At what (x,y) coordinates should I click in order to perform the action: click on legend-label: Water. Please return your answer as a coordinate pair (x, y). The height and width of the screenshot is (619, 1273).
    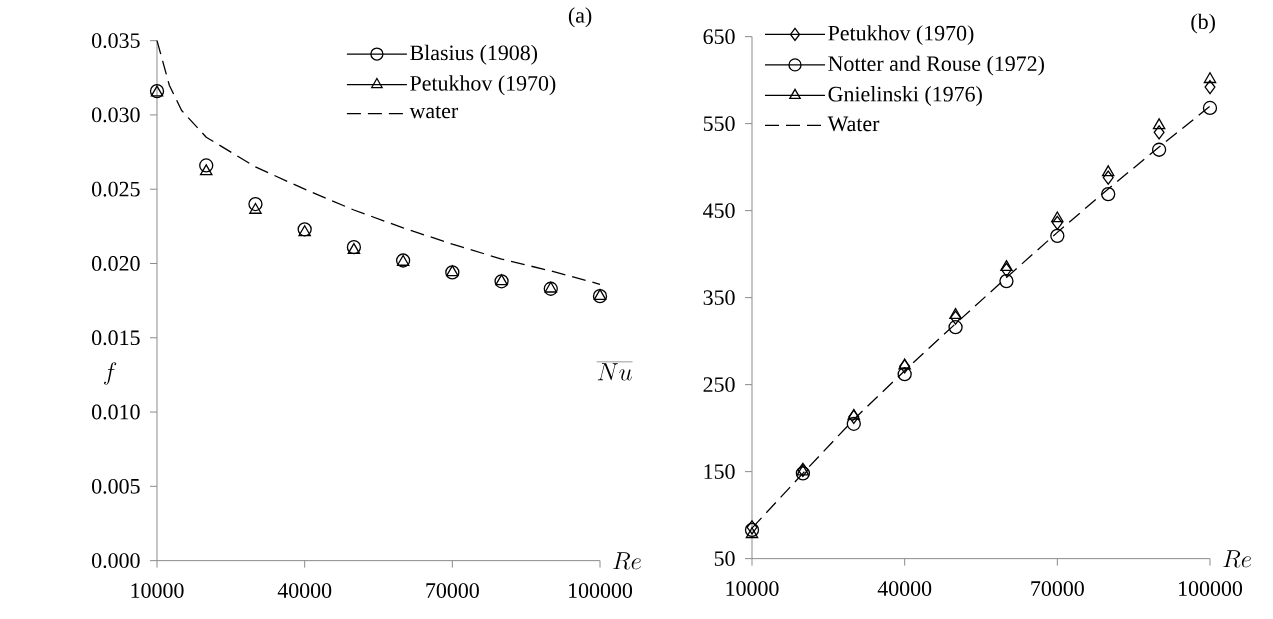
    Looking at the image, I should click on (853, 124).